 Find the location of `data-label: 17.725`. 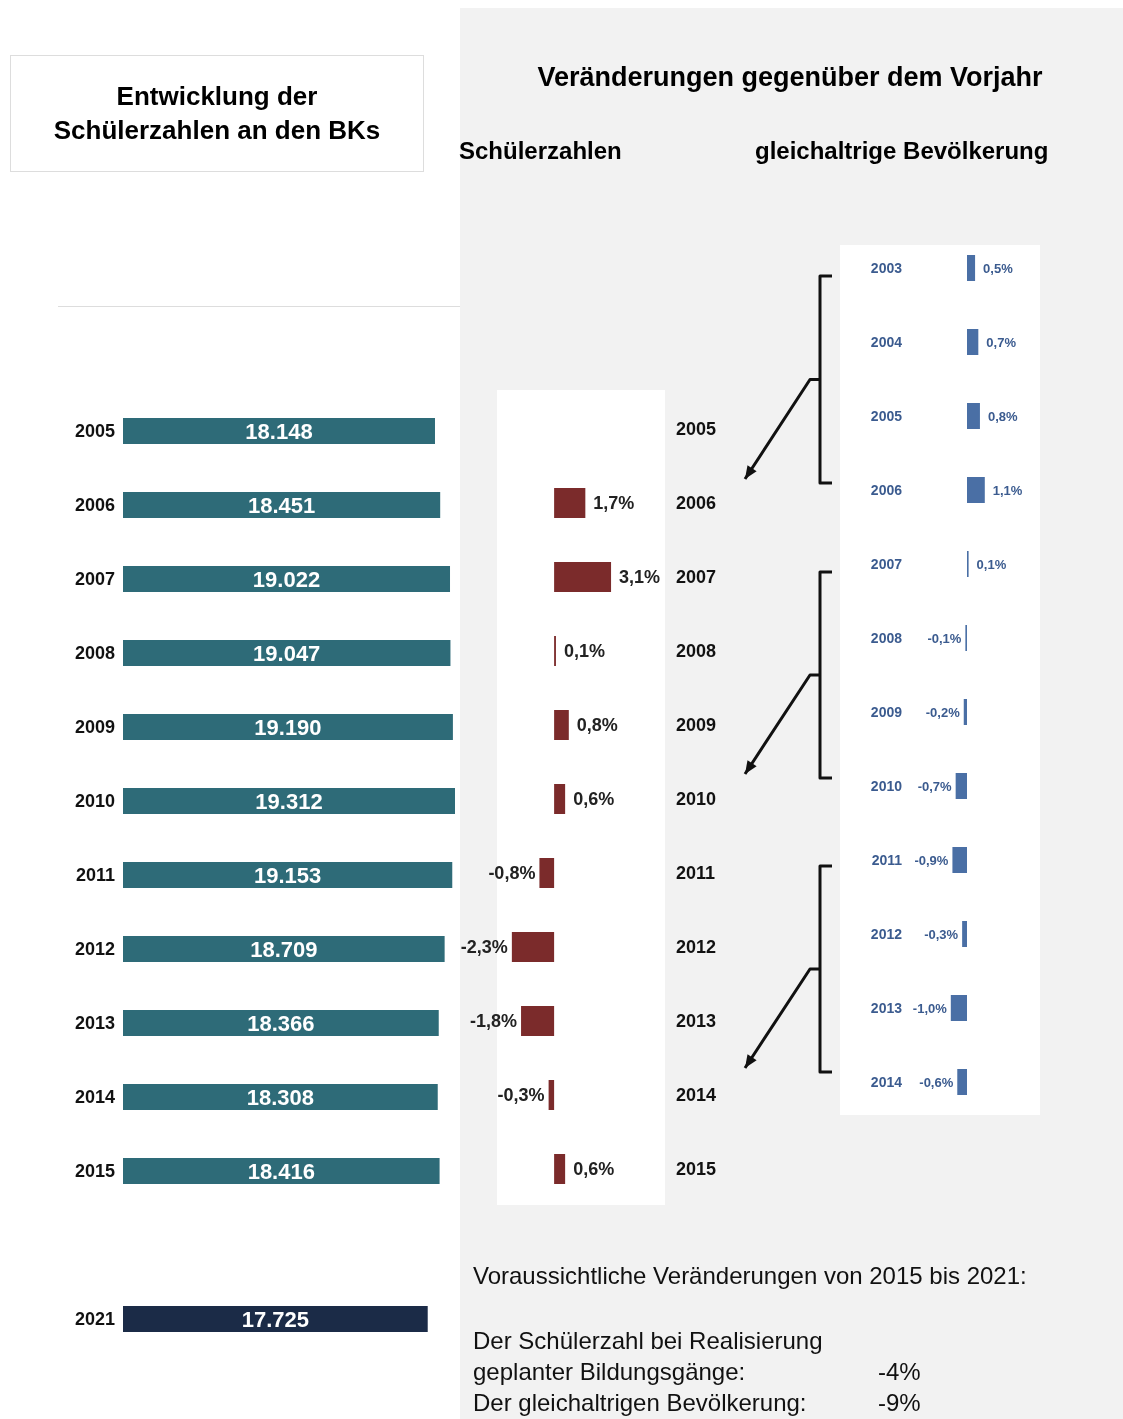

data-label: 17.725 is located at coordinates (275, 1319).